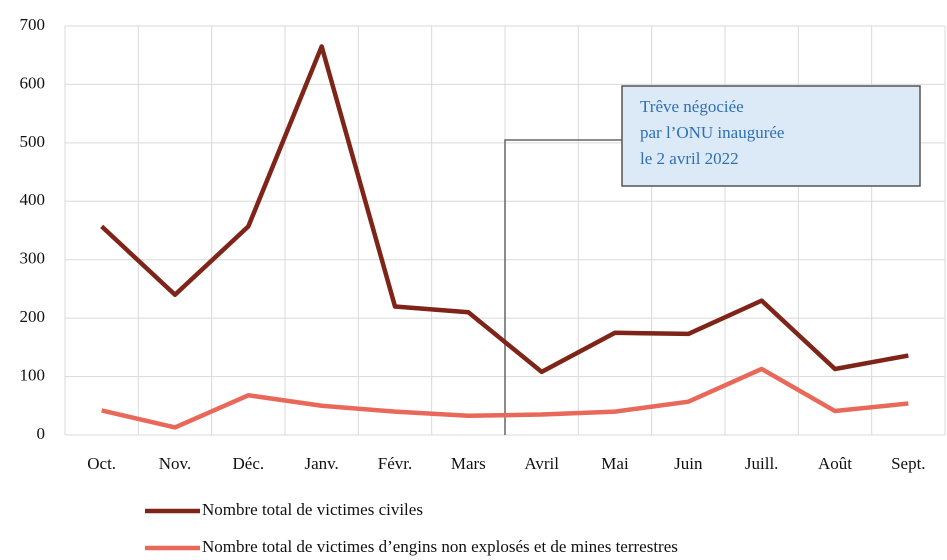 Image resolution: width=947 pixels, height=560 pixels. I want to click on y-tick-label: 500, so click(33, 141).